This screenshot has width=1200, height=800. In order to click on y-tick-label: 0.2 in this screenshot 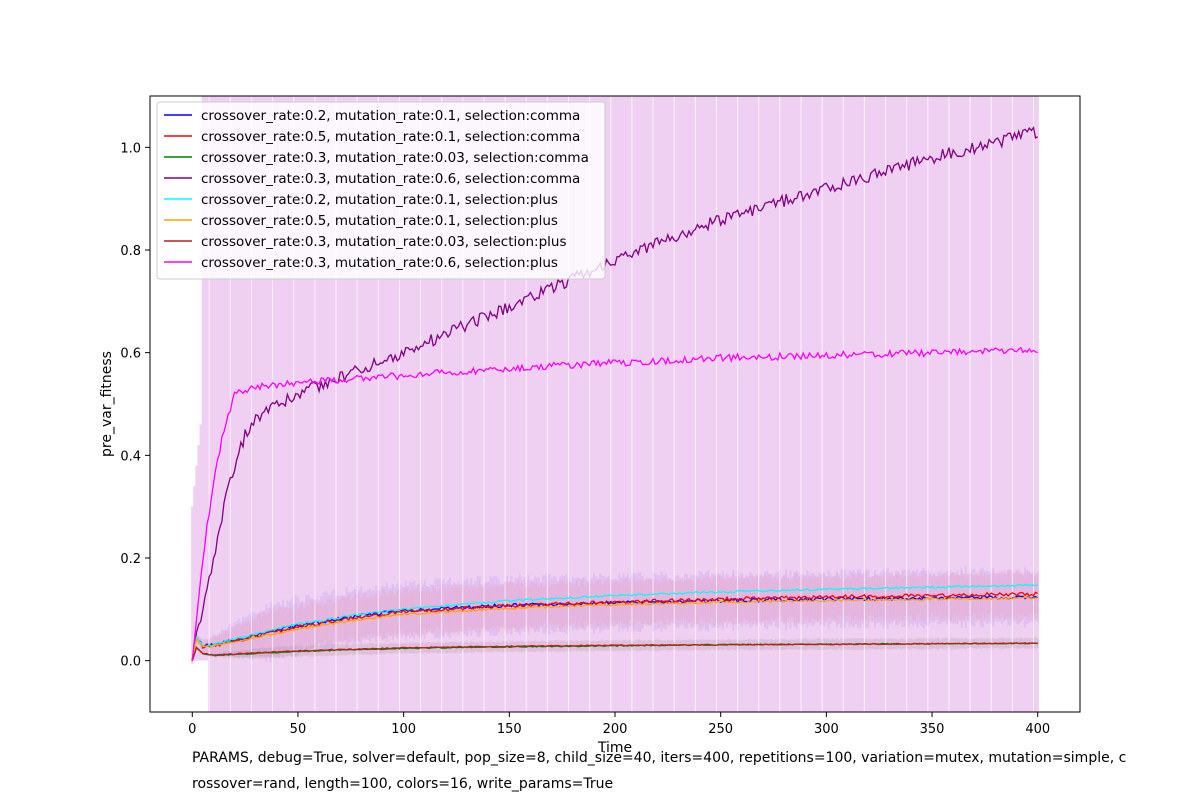, I will do `click(130, 559)`.